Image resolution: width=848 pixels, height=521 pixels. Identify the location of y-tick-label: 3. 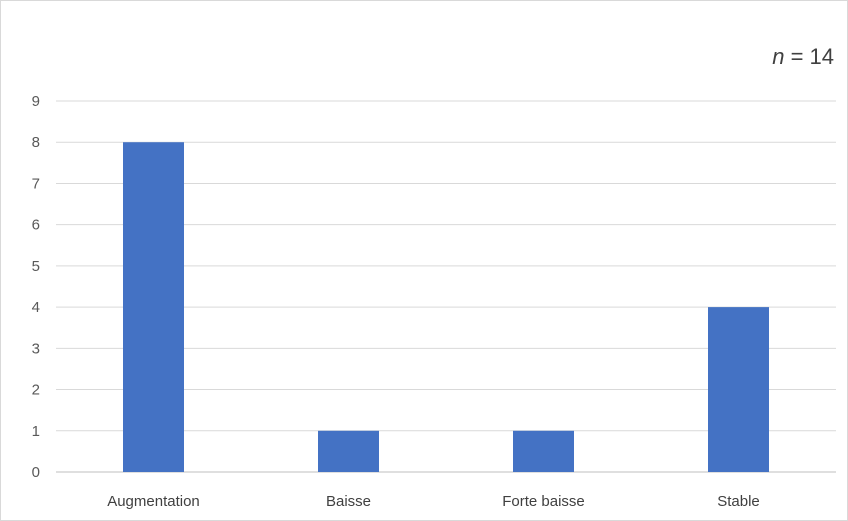
(36, 348).